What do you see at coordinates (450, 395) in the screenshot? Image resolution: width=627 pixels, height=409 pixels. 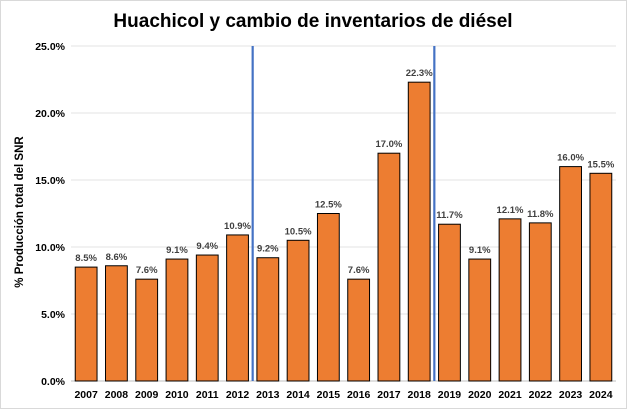 I see `x-tick-label: 2019` at bounding box center [450, 395].